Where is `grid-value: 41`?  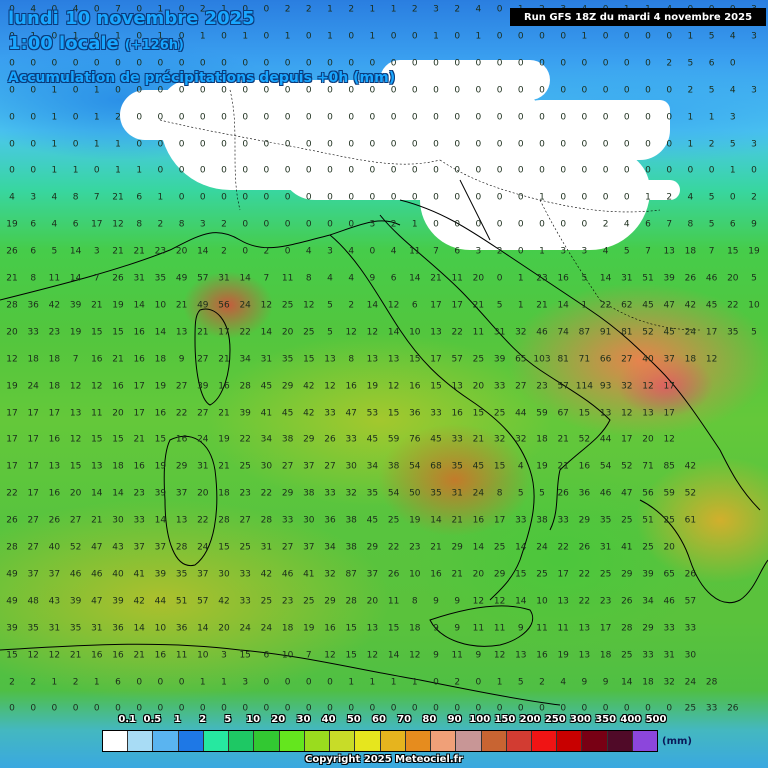 grid-value: 41 is located at coordinates (139, 574).